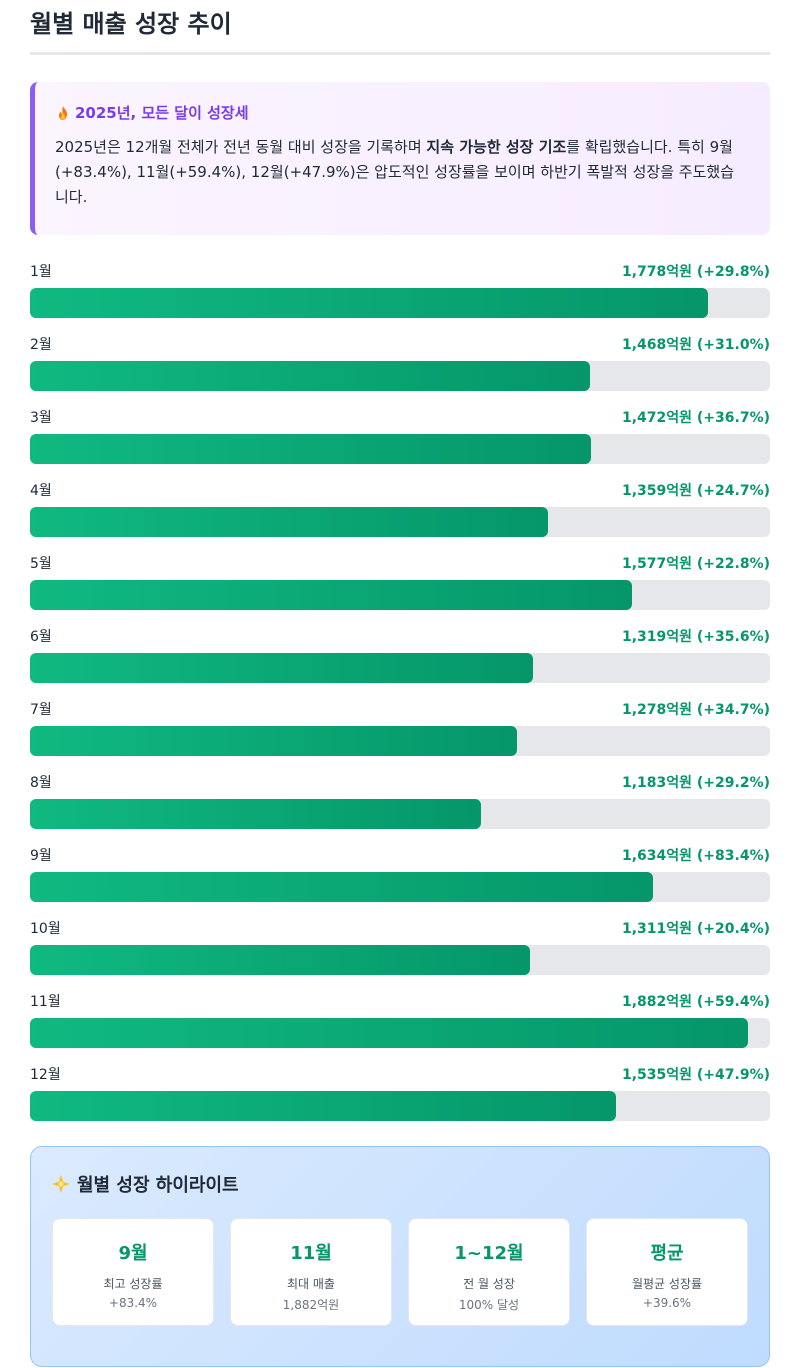  I want to click on bar-month-label: 10월, so click(45, 929).